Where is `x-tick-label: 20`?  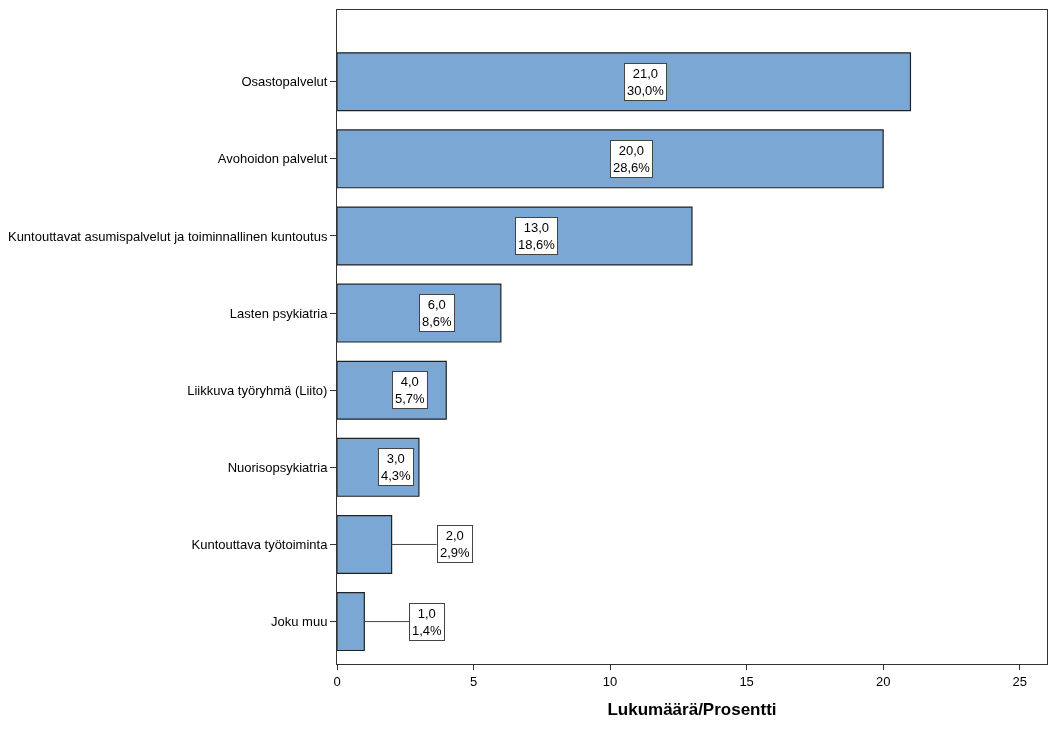
x-tick-label: 20 is located at coordinates (883, 681).